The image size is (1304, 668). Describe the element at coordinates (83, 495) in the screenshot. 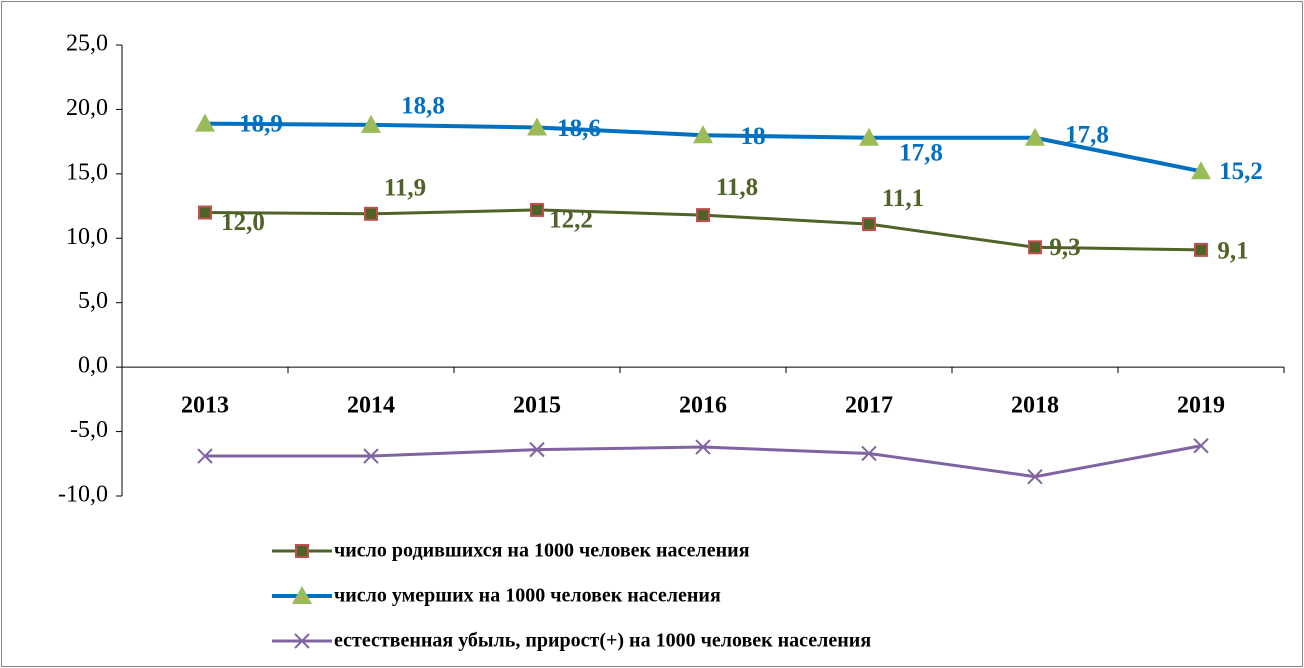

I see `y-tick-label: -10,0` at that location.